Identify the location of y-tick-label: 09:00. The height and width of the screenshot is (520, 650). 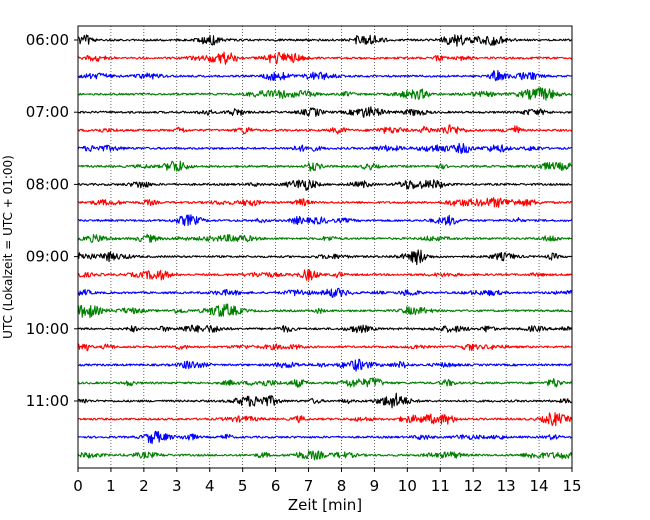
(47, 257).